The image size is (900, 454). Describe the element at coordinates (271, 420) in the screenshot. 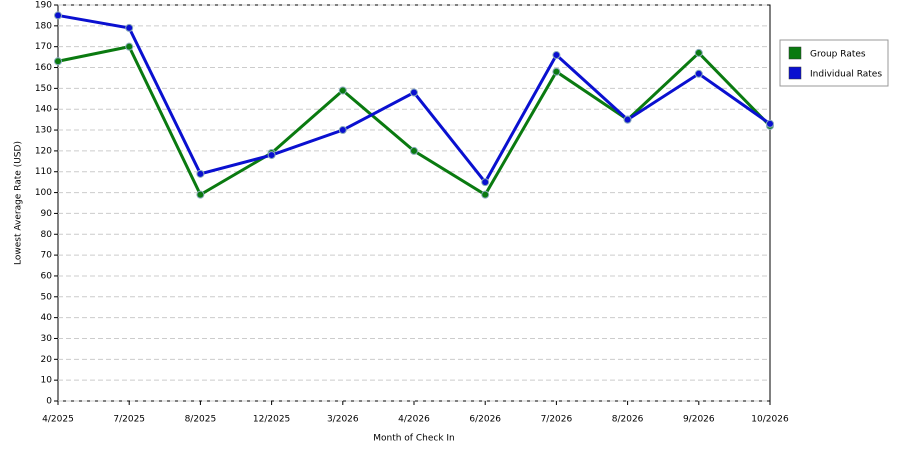

I see `x-tick-label: 12/2025` at that location.